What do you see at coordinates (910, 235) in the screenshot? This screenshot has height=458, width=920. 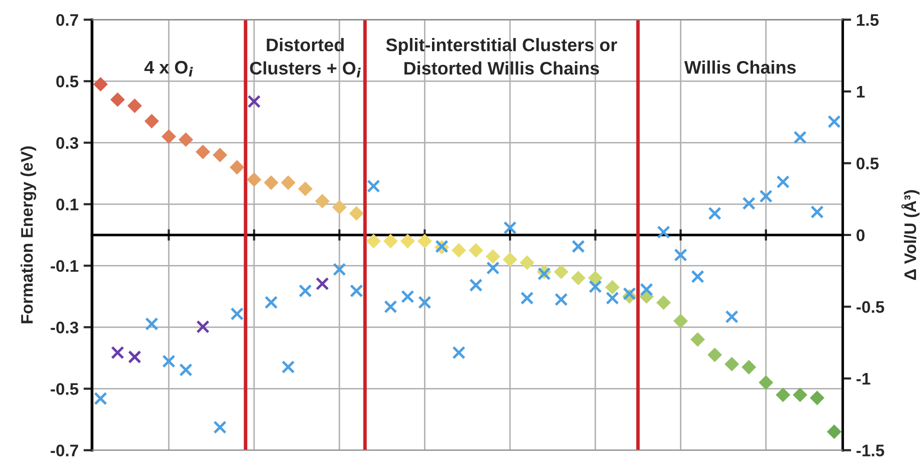 I see `y2-axis-title: Δ Vol/U (Å³)` at bounding box center [910, 235].